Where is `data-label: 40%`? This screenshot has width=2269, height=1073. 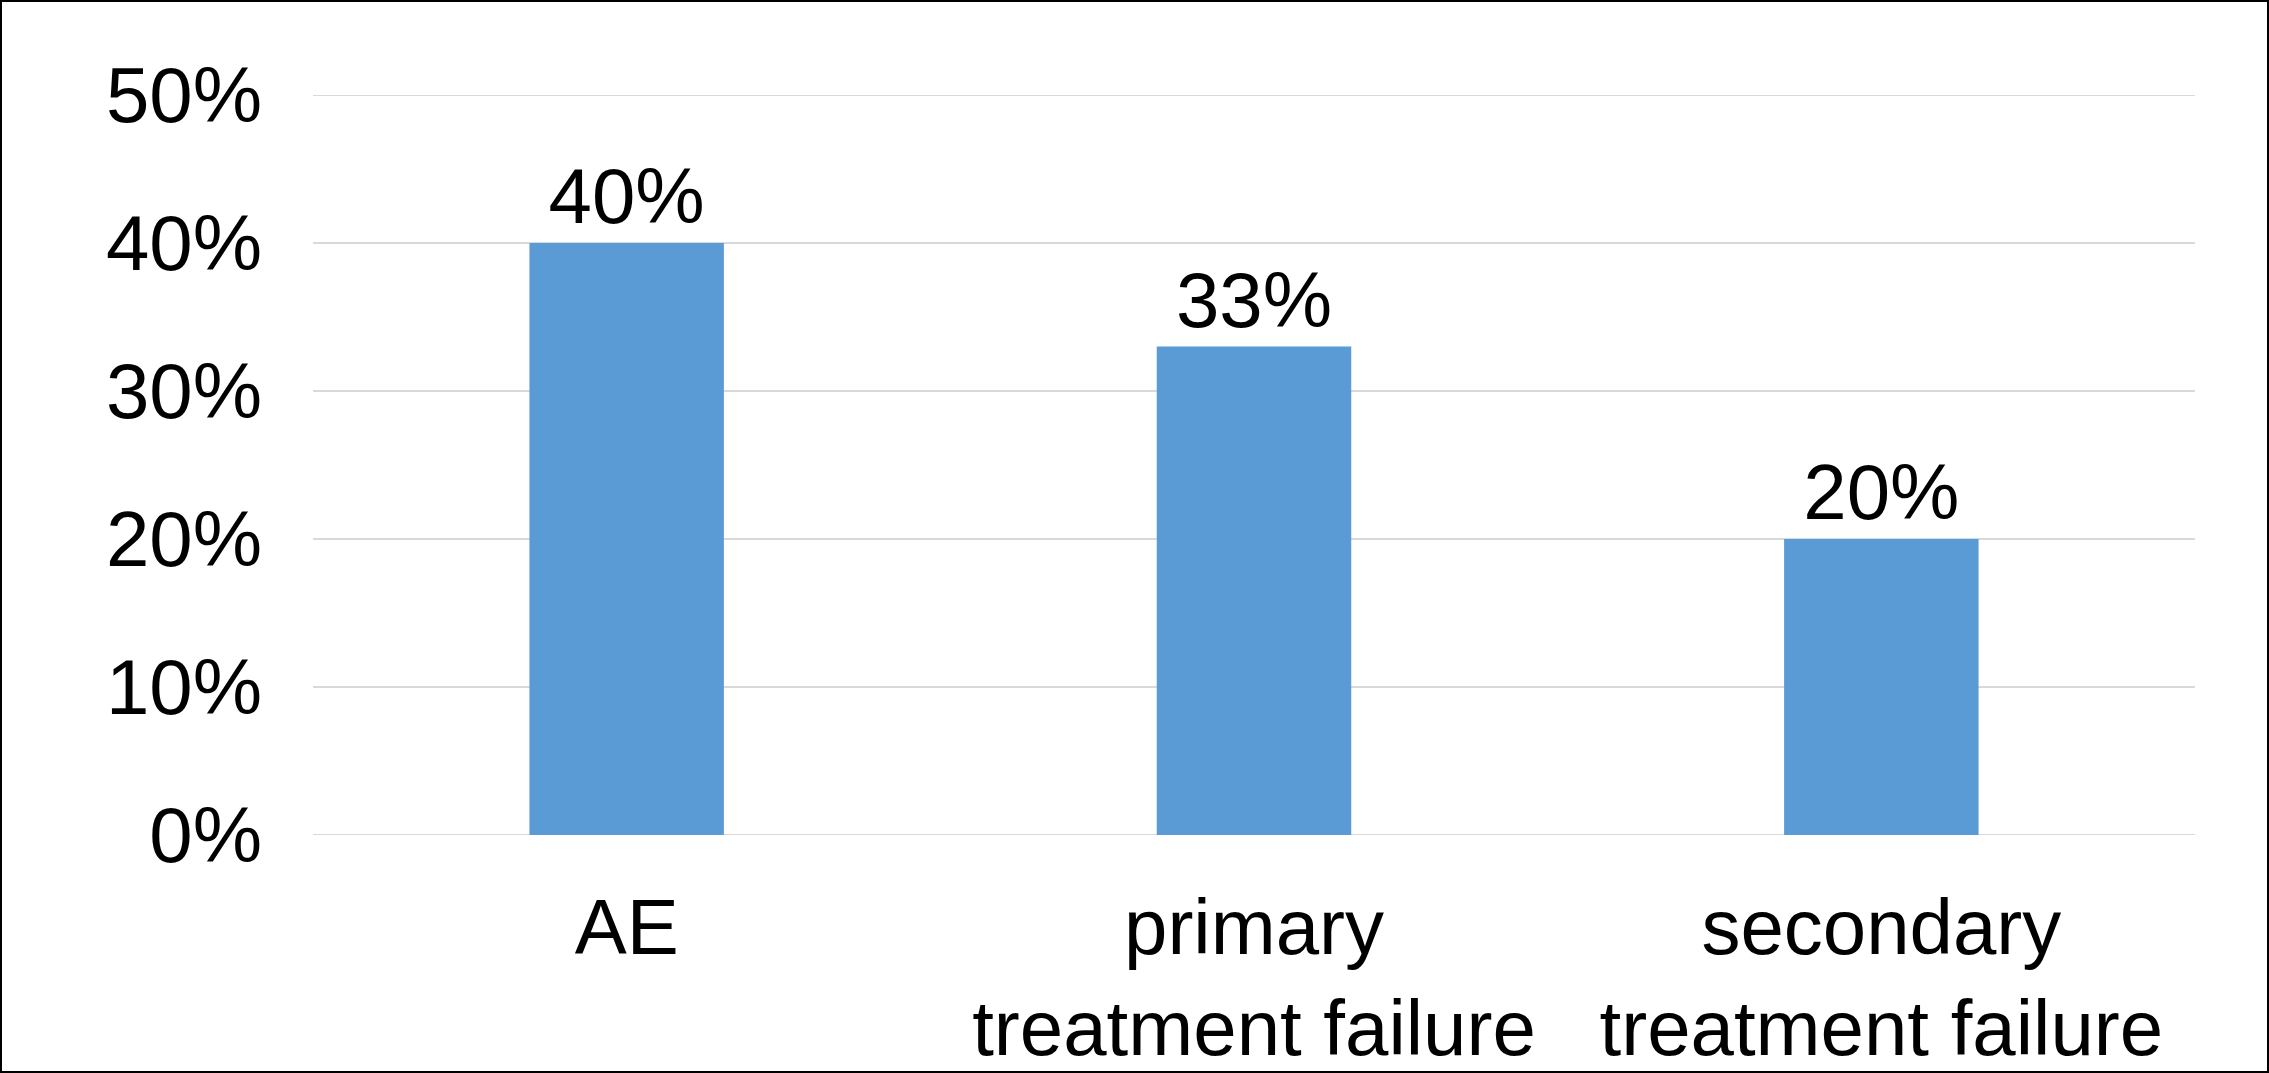
data-label: 40% is located at coordinates (626, 196).